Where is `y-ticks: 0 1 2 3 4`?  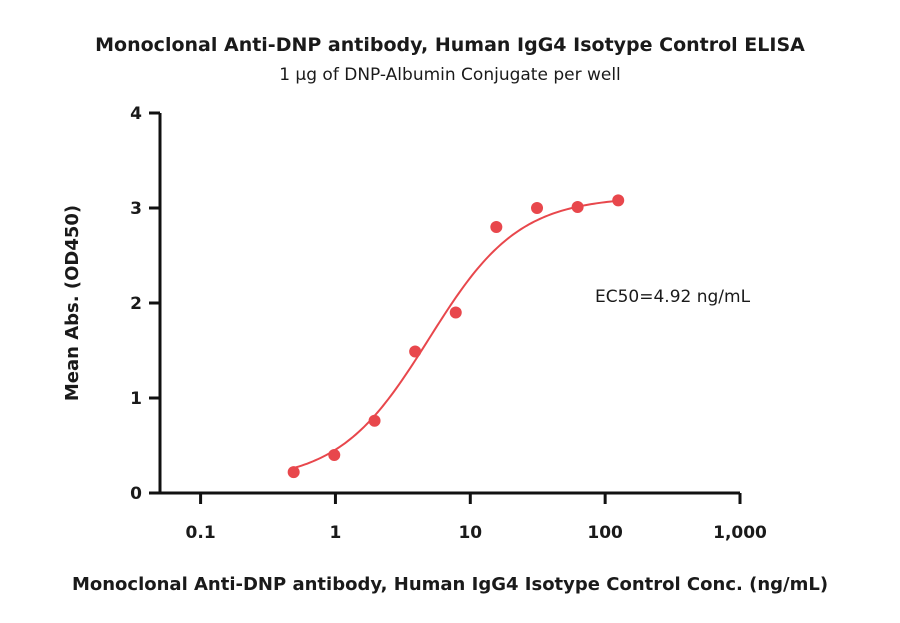
y-ticks: 0 1 2 3 4 is located at coordinates (145, 304).